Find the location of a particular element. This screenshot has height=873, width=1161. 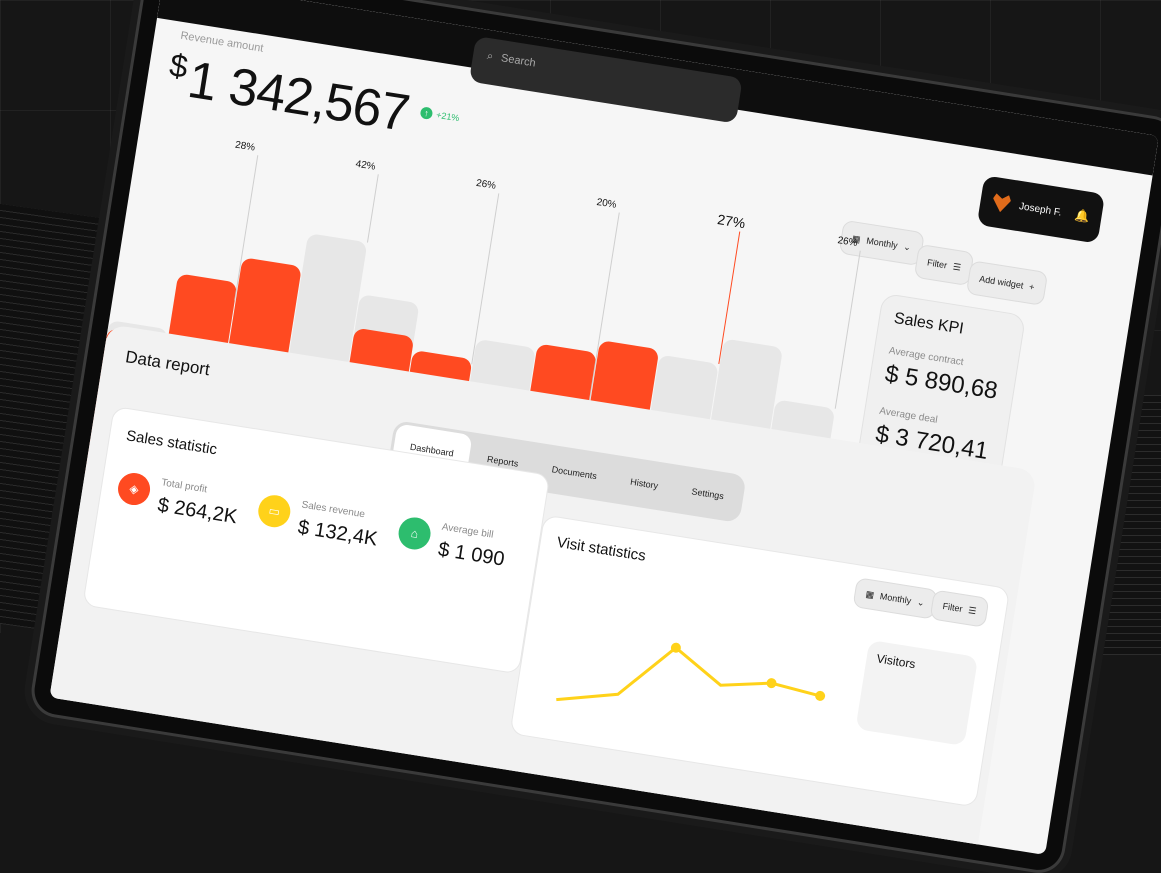

annotation-label: 20% is located at coordinates (607, 204).